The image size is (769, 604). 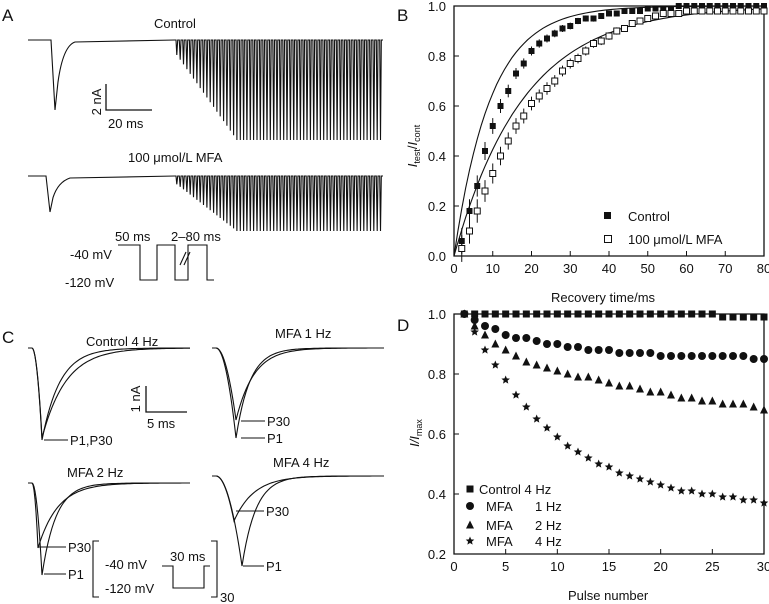 What do you see at coordinates (453, 268) in the screenshot?
I see `chart-b-x-tick-label: 0` at bounding box center [453, 268].